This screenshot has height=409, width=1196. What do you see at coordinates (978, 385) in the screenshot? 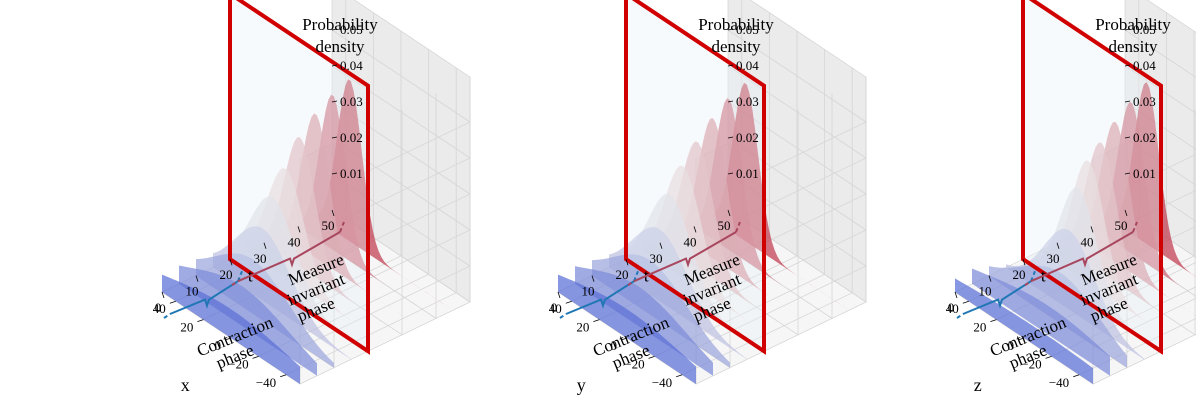
I see `x-axis-label: z` at bounding box center [978, 385].